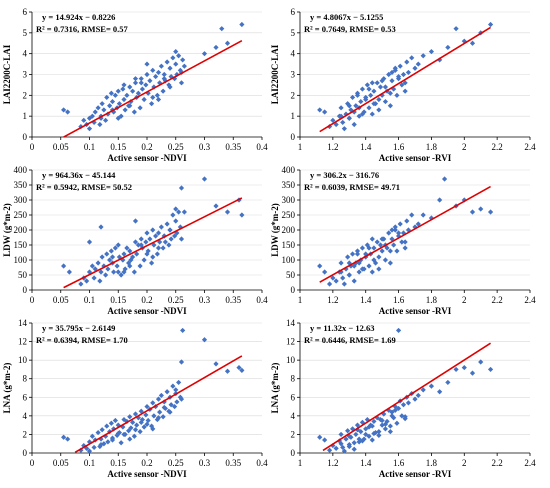 The height and width of the screenshot is (488, 550). What do you see at coordinates (350, 29) in the screenshot?
I see `fit-statistics: R² = 0.7649, RMSE= 0.53` at bounding box center [350, 29].